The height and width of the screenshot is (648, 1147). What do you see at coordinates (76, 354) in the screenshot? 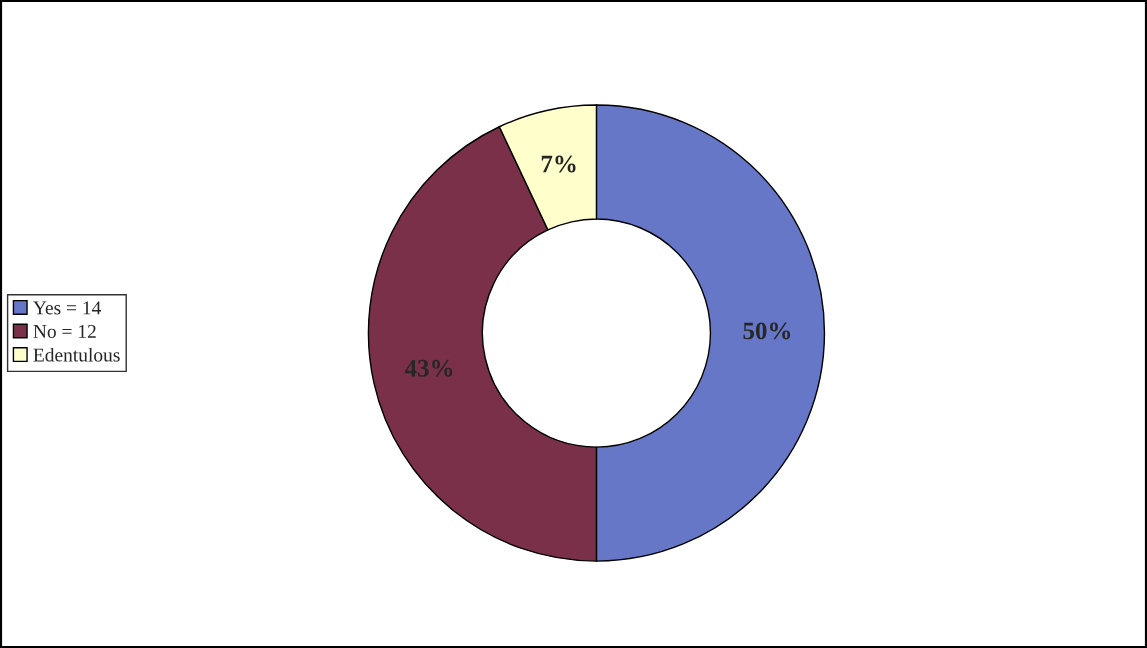
I see `legend-label: Edentulous` at bounding box center [76, 354].